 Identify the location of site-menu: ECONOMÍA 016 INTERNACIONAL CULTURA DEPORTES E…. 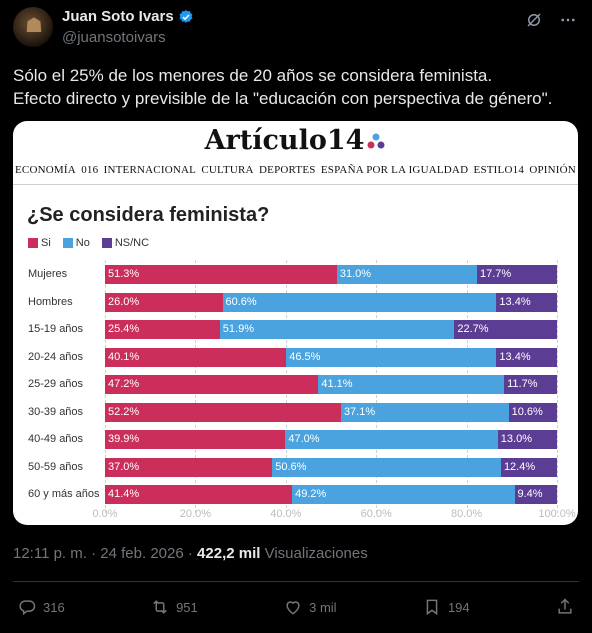
(295, 170).